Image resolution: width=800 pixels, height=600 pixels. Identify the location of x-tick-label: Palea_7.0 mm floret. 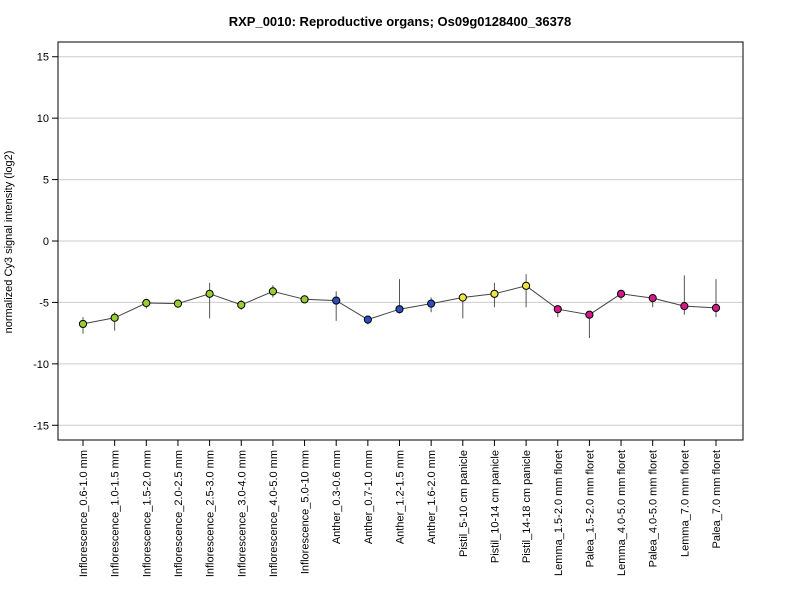
(717, 499).